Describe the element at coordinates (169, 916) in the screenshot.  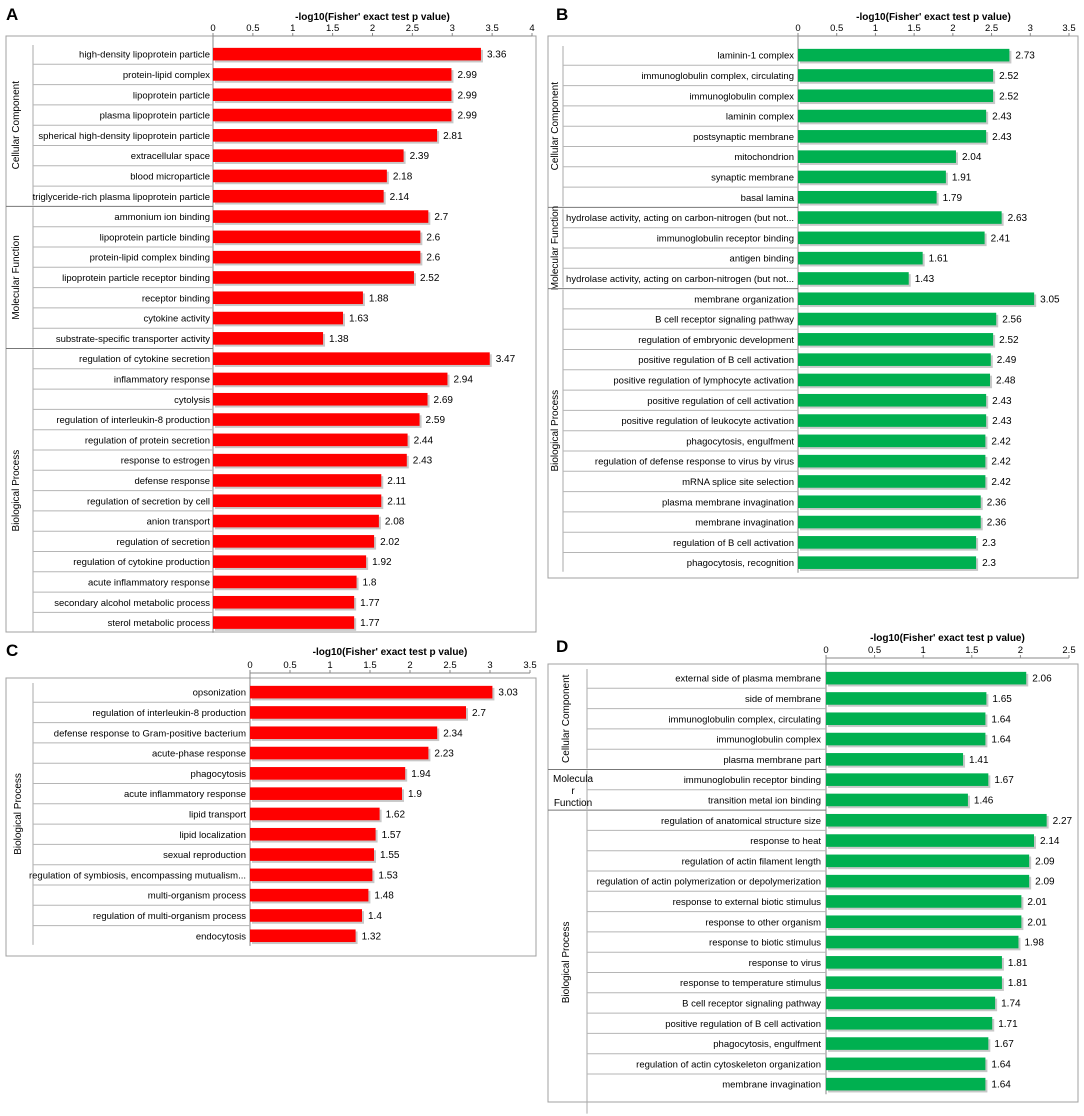
I see `category-label: regulation of multi-organism process` at that location.